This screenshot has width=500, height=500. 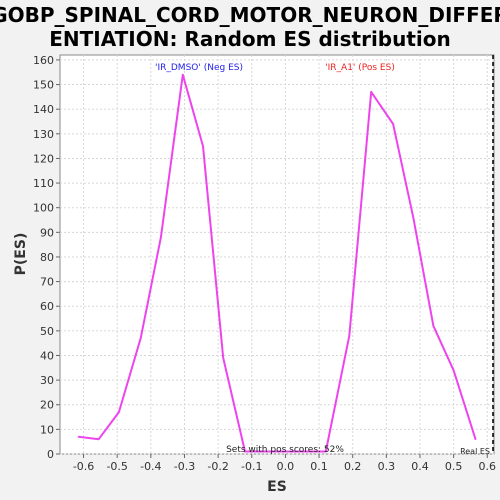 I want to click on x-tick-label: 0.6, so click(x=488, y=466).